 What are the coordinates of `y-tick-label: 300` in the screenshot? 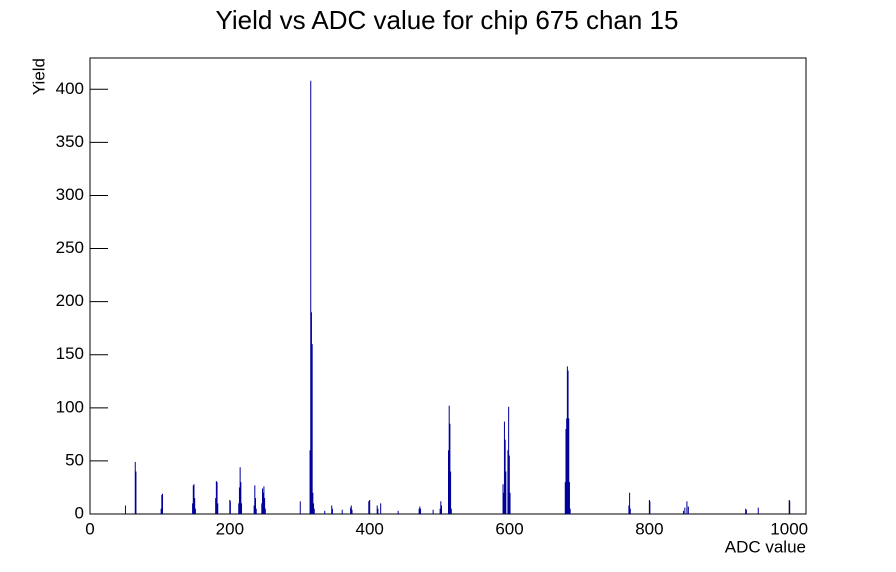 It's located at (70, 194).